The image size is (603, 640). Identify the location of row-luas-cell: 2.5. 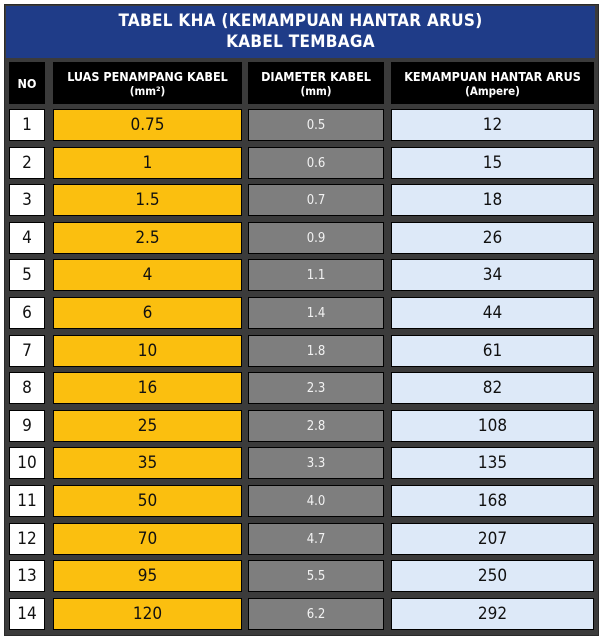
(147, 238).